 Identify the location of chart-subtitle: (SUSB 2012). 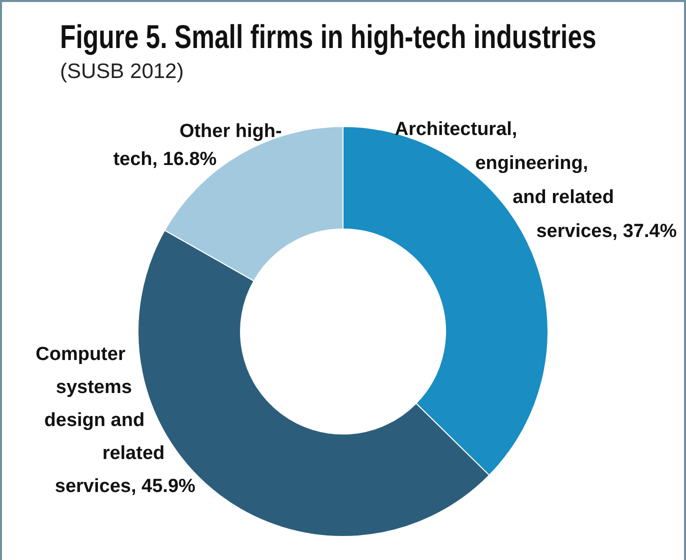
(122, 72).